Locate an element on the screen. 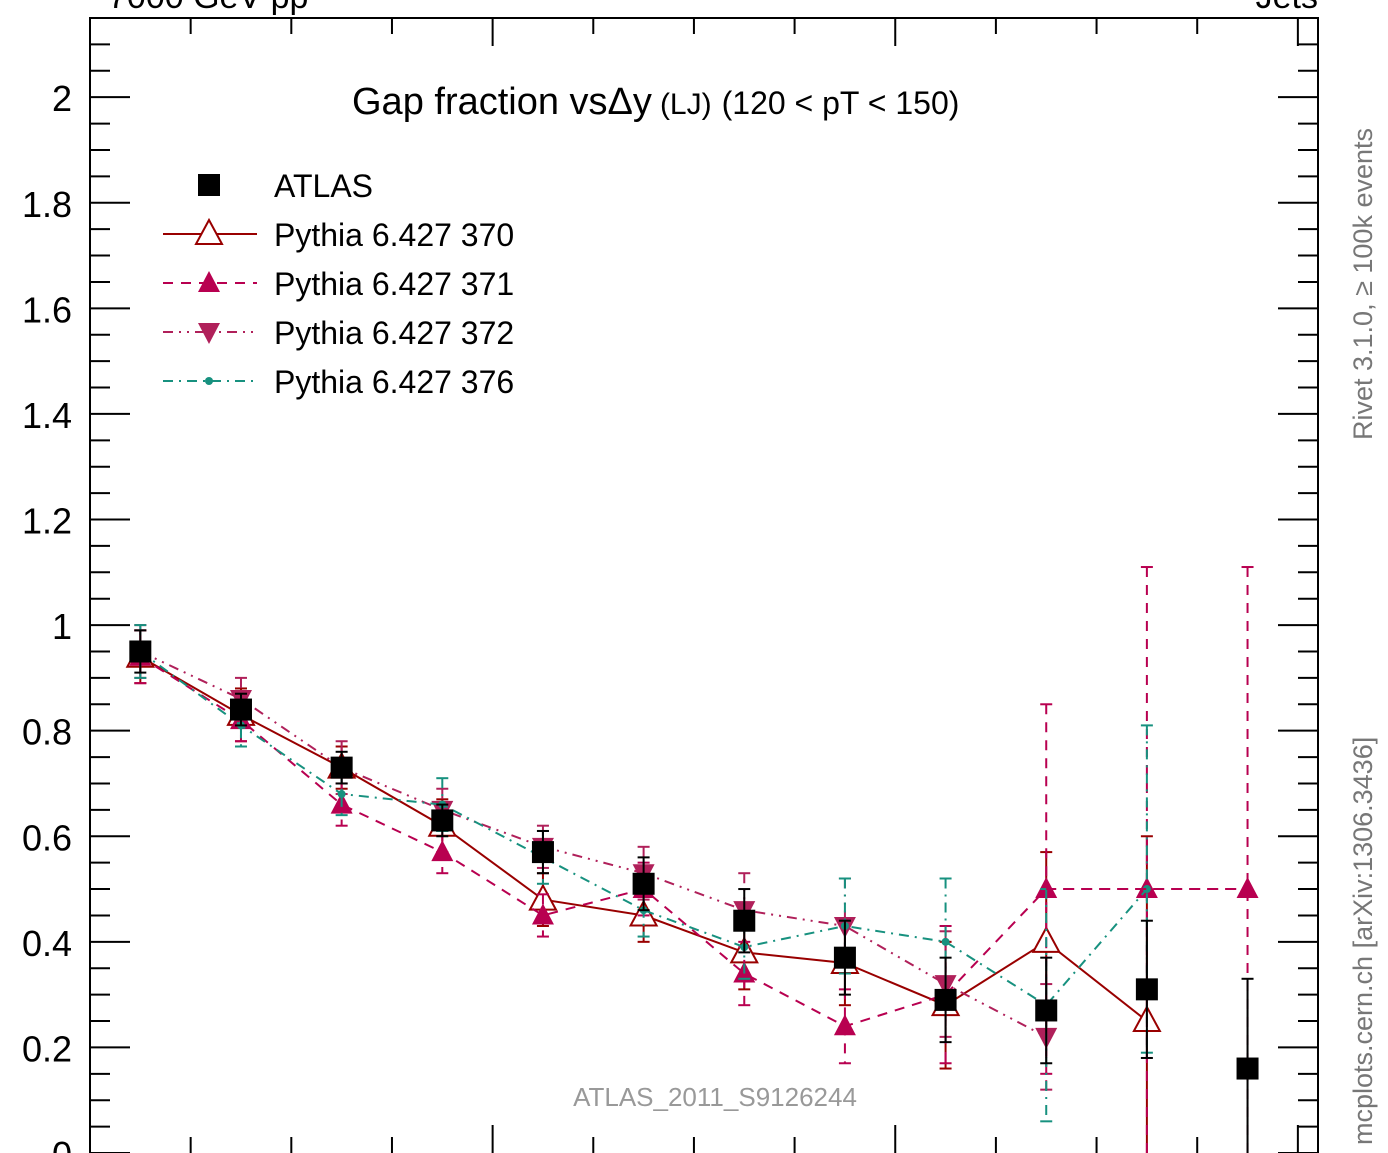 This screenshot has width=1388, height=1153. y-tick-label: 1.8 is located at coordinates (47, 204).